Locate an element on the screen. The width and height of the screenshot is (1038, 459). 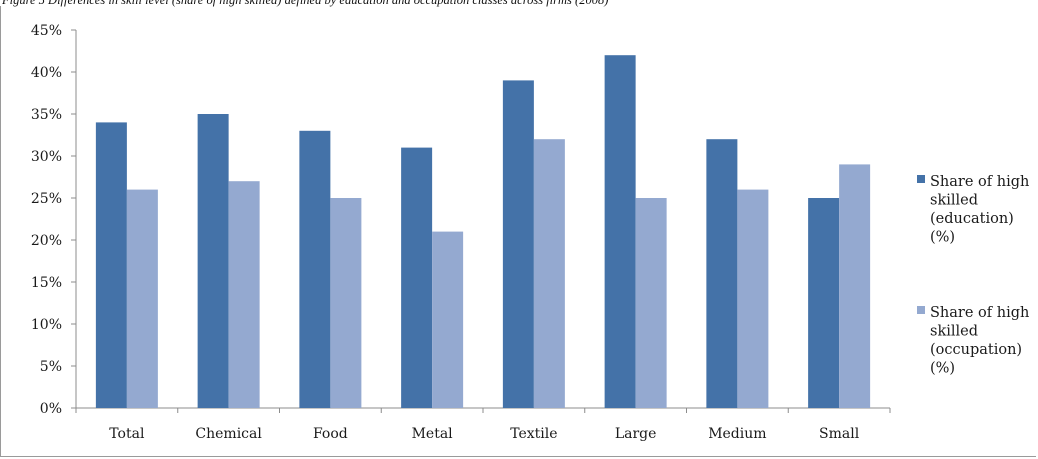
bar-series-2-food is located at coordinates (346, 303).